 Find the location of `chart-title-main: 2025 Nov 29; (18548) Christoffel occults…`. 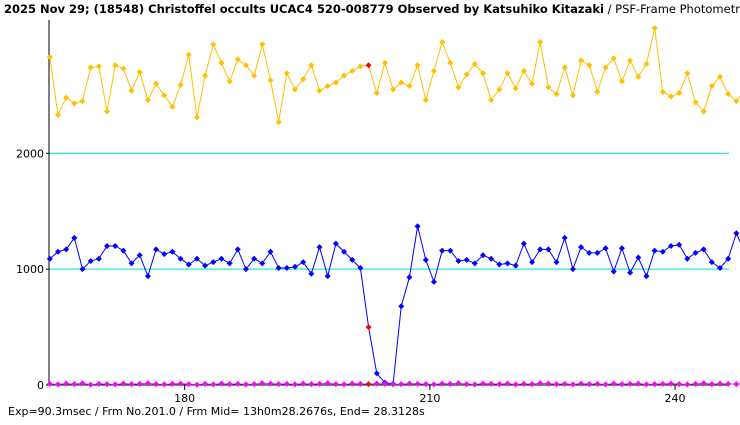

chart-title-main: 2025 Nov 29; (18548) Christoffel occults… is located at coordinates (304, 9).